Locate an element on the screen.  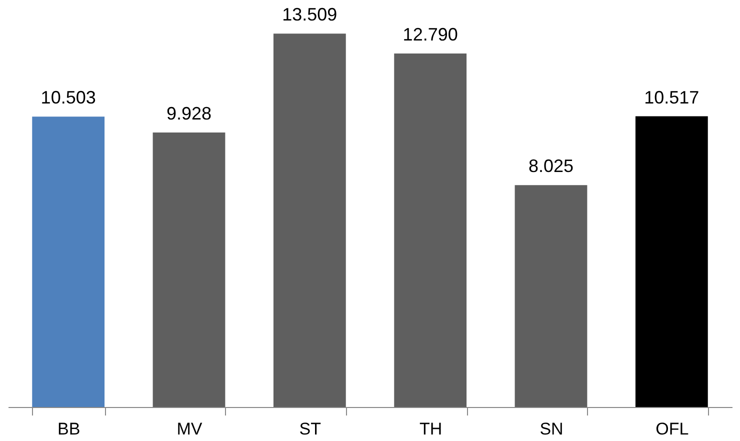
data-label: 9.928 is located at coordinates (189, 114).